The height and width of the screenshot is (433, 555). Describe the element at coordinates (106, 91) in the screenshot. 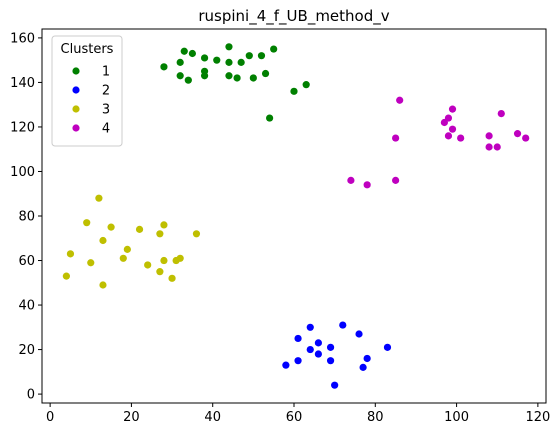

I see `legend-label-2: 2` at that location.